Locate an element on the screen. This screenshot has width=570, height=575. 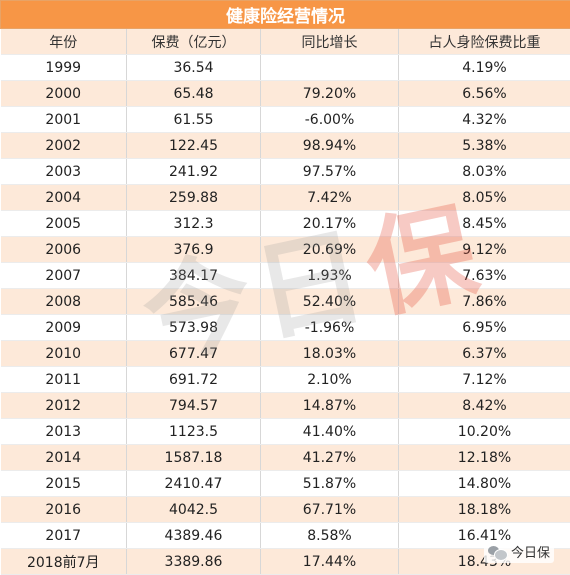
premium-cell: 384.17 is located at coordinates (194, 276).